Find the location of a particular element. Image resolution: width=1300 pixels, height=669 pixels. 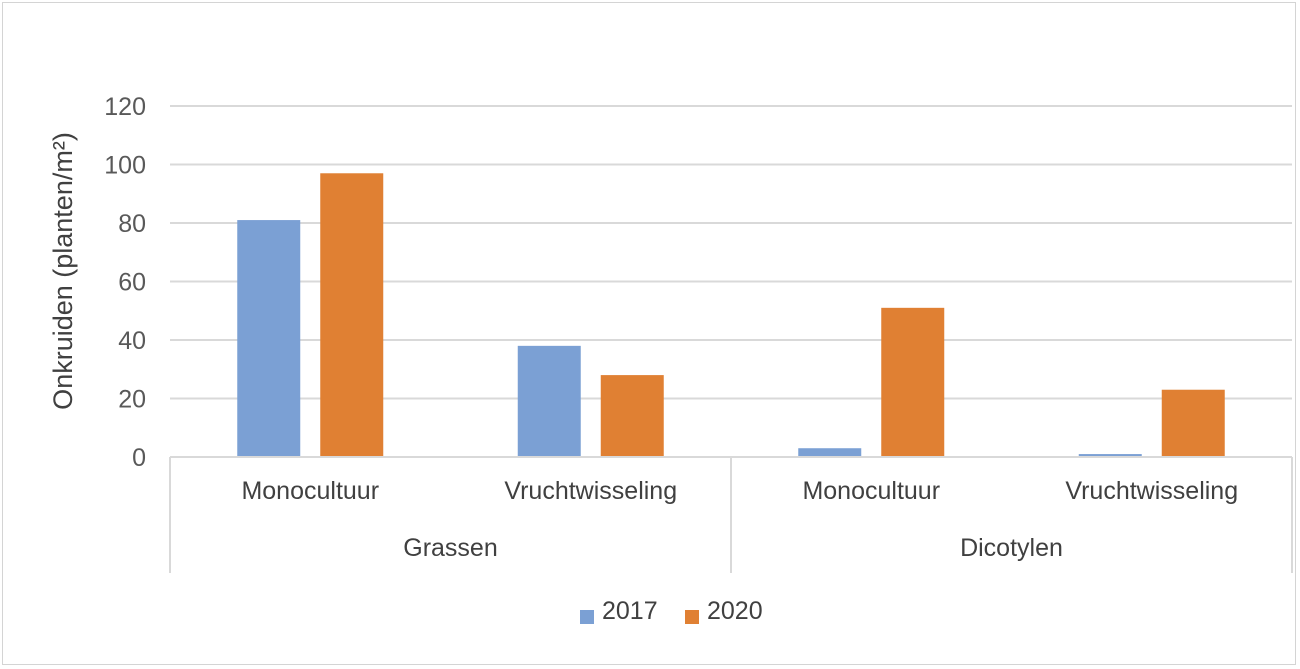

legend: 2017 2020 is located at coordinates (671, 611).